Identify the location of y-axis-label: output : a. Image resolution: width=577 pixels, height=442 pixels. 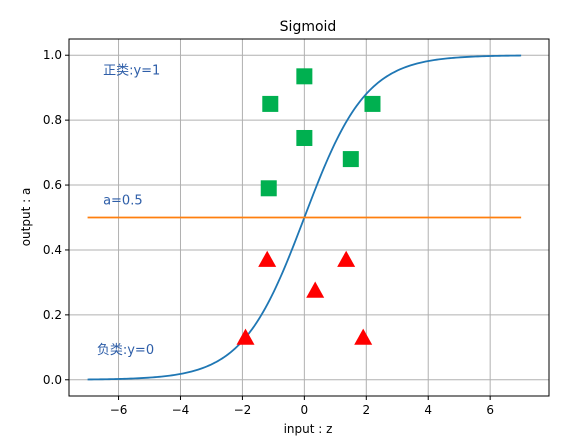
(26, 217).